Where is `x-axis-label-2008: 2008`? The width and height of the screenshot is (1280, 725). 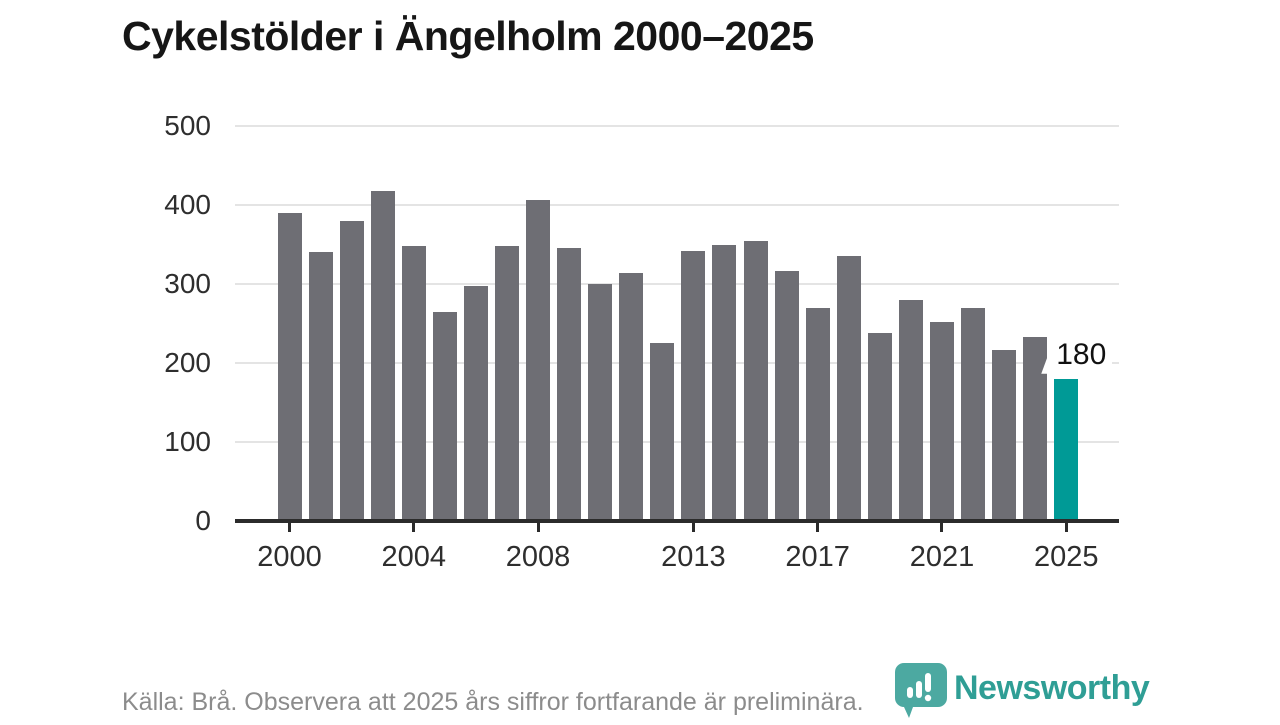
x-axis-label-2008: 2008 is located at coordinates (538, 557).